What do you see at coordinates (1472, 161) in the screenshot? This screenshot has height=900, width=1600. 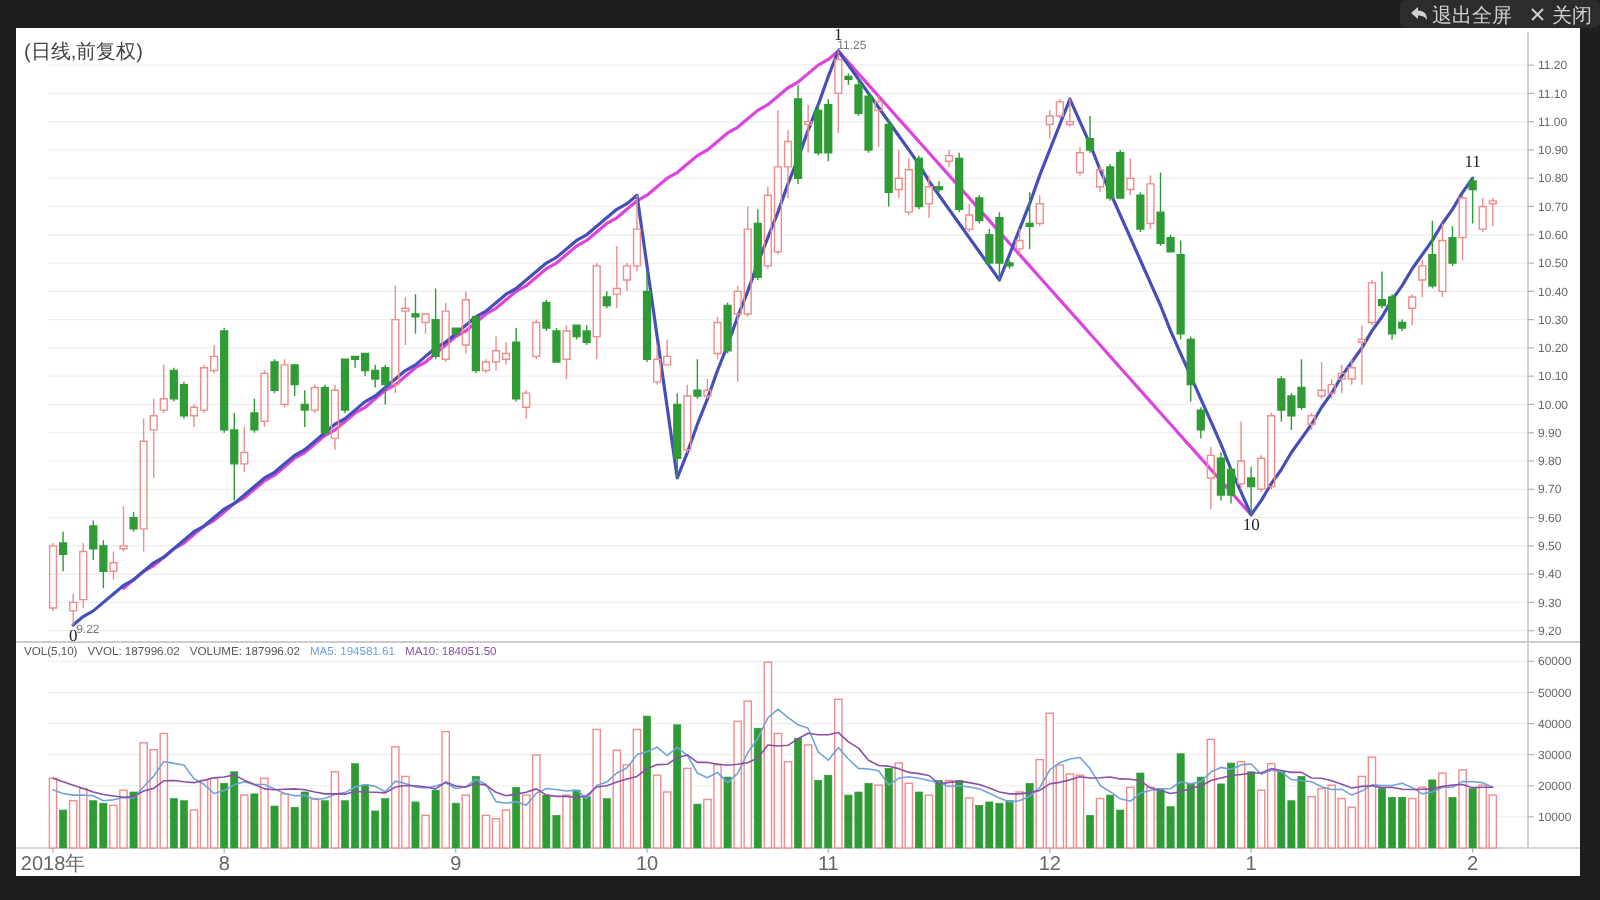 I see `annotation: 11` at bounding box center [1472, 161].